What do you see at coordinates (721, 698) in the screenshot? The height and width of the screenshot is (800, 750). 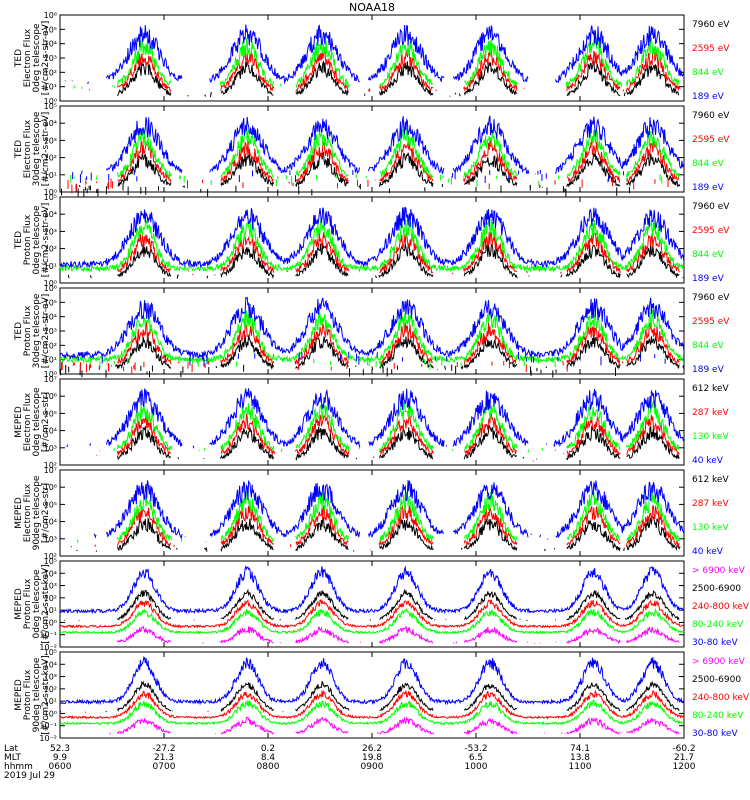 I see `legend-entry: 240-800 keV` at bounding box center [721, 698].